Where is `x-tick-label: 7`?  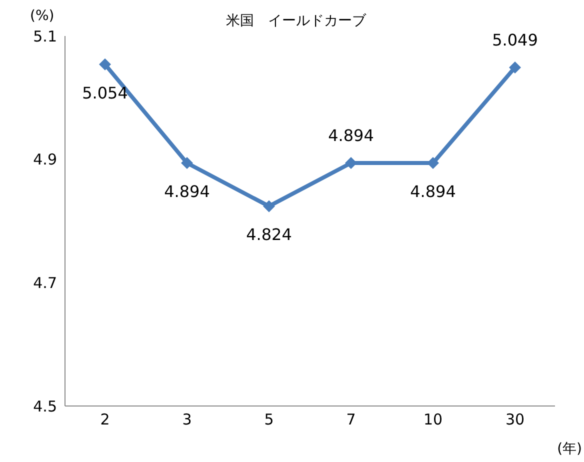
x-tick-label: 7 is located at coordinates (351, 419).